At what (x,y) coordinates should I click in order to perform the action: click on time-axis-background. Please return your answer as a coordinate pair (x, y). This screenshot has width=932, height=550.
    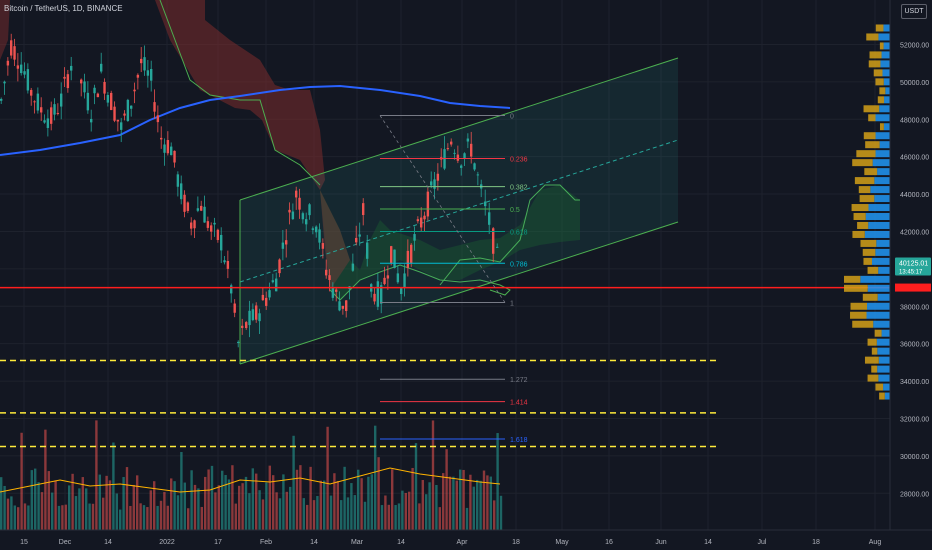
    Looking at the image, I should click on (466, 540).